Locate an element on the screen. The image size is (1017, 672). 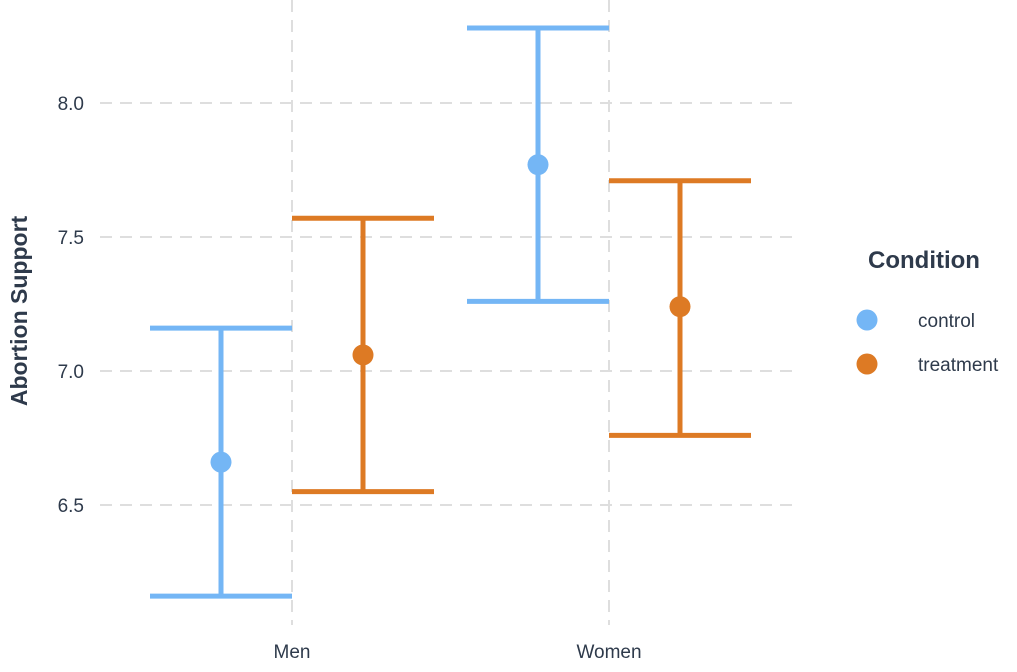
error-bar-treatment-women is located at coordinates (680, 308).